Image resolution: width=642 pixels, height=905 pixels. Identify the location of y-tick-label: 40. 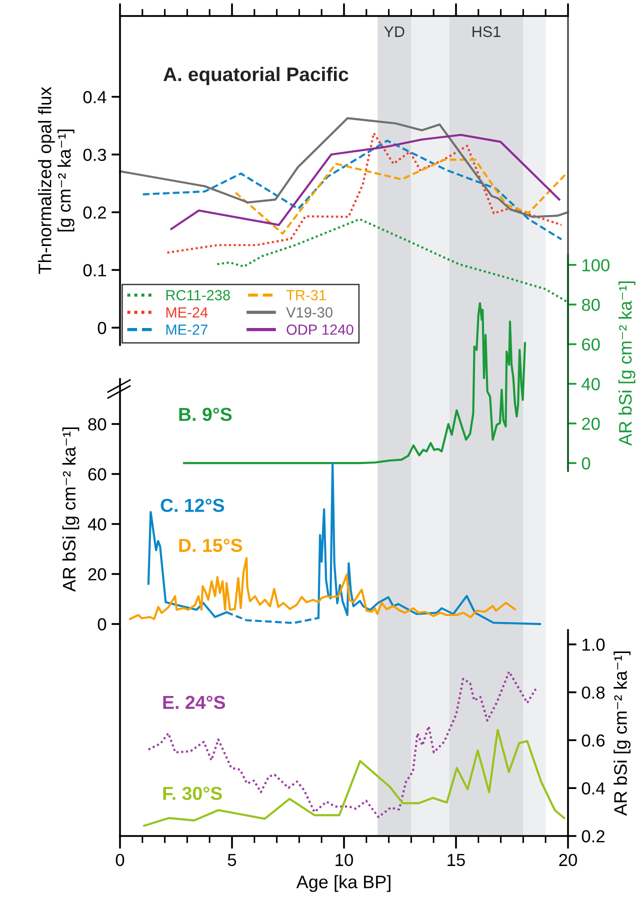
(97, 524).